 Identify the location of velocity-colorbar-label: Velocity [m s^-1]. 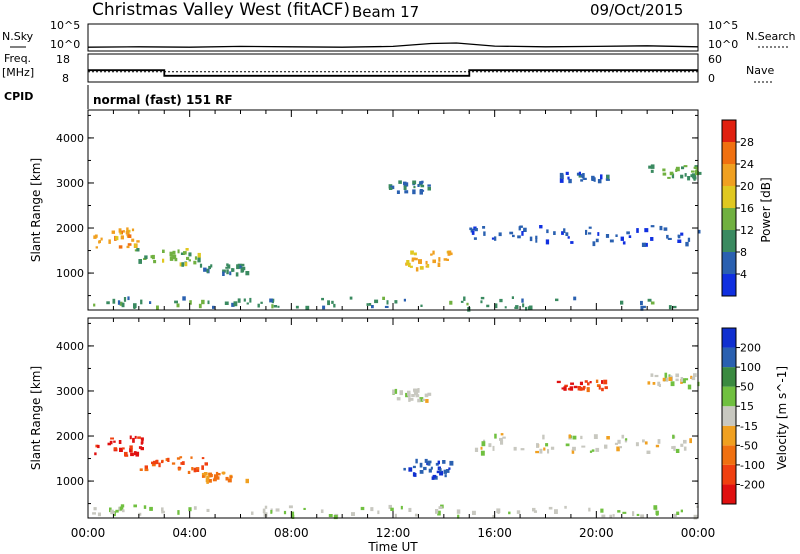
(782, 418).